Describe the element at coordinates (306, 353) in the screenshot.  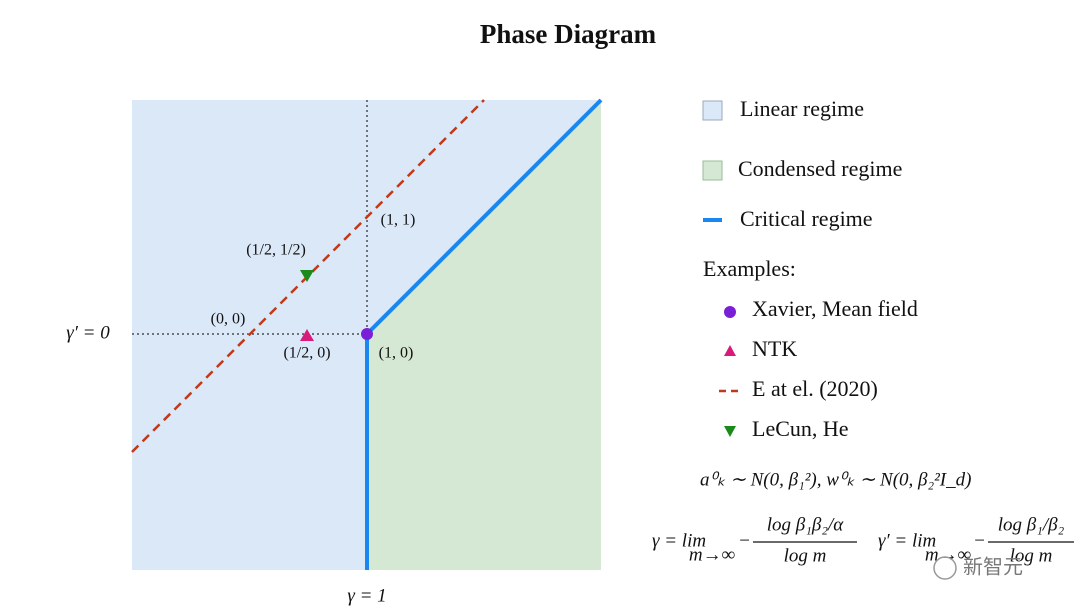
I see `point-label: (1/2, 0)` at that location.